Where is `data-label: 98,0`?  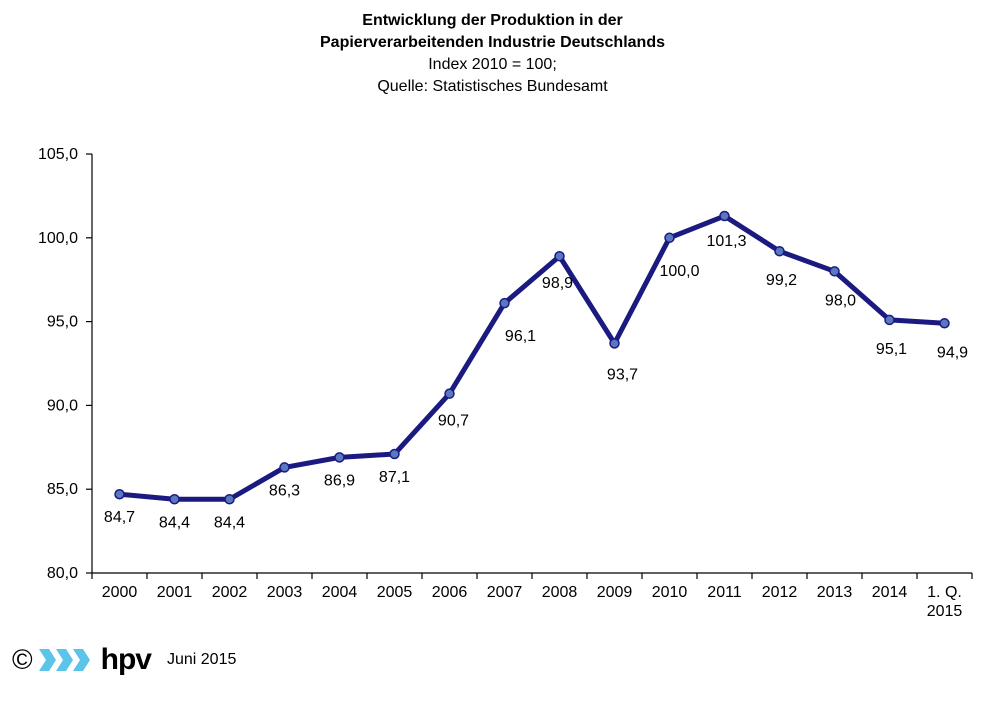
data-label: 98,0 is located at coordinates (840, 300).